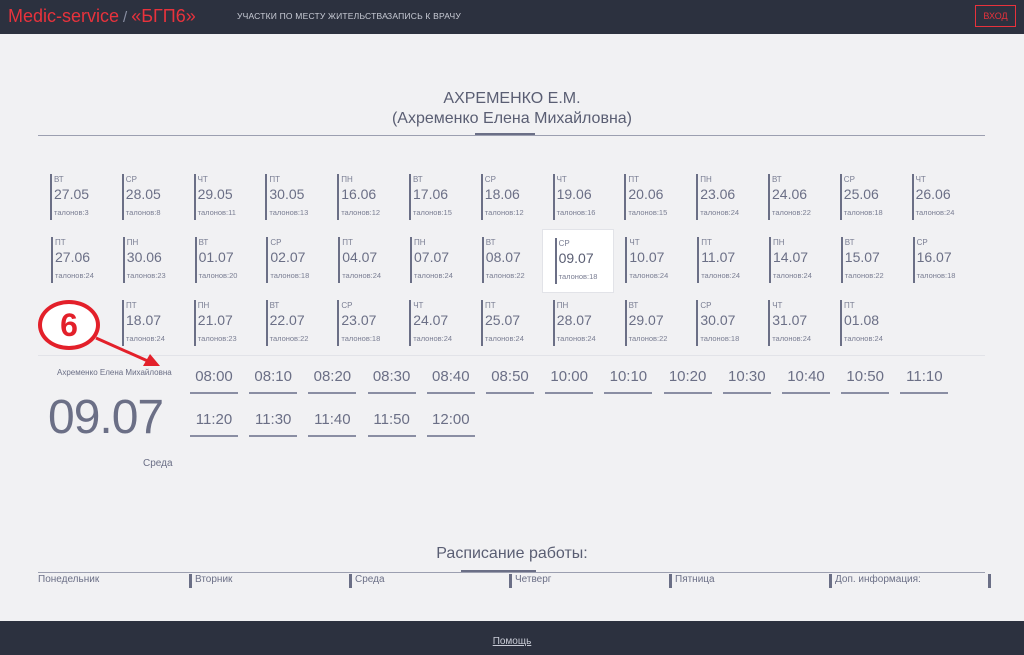  Describe the element at coordinates (216, 212) in the screenshot. I see `ticket-count: талонов:11` at that location.